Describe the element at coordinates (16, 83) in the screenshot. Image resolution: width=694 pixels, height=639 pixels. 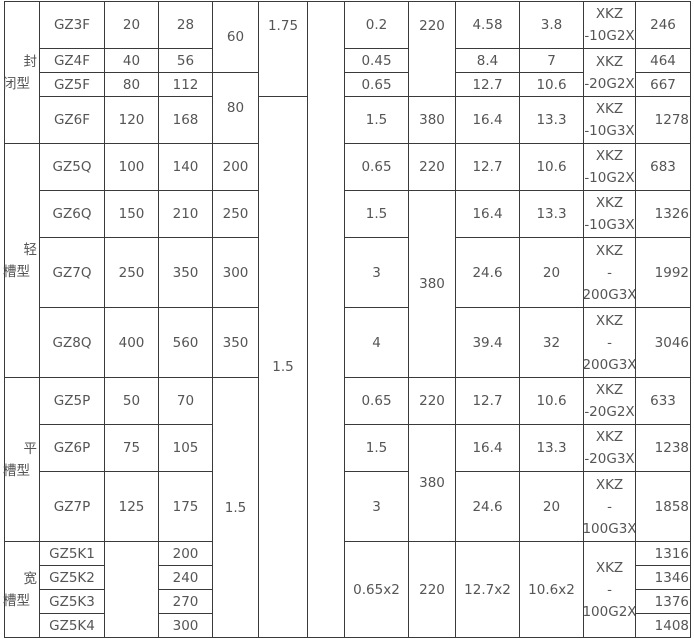
I see `category-label: 闭型` at that location.